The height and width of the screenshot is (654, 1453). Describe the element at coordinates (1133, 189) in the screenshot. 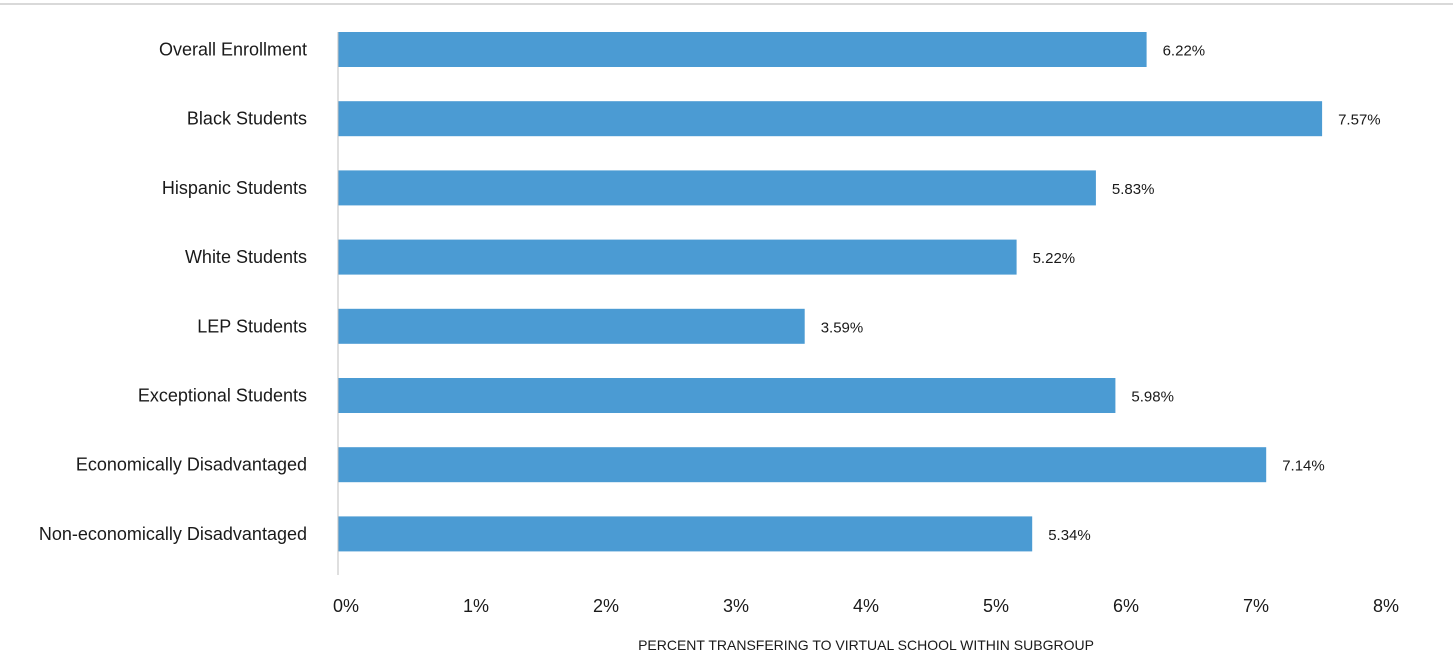

I see `data-label: 5.83%` at that location.